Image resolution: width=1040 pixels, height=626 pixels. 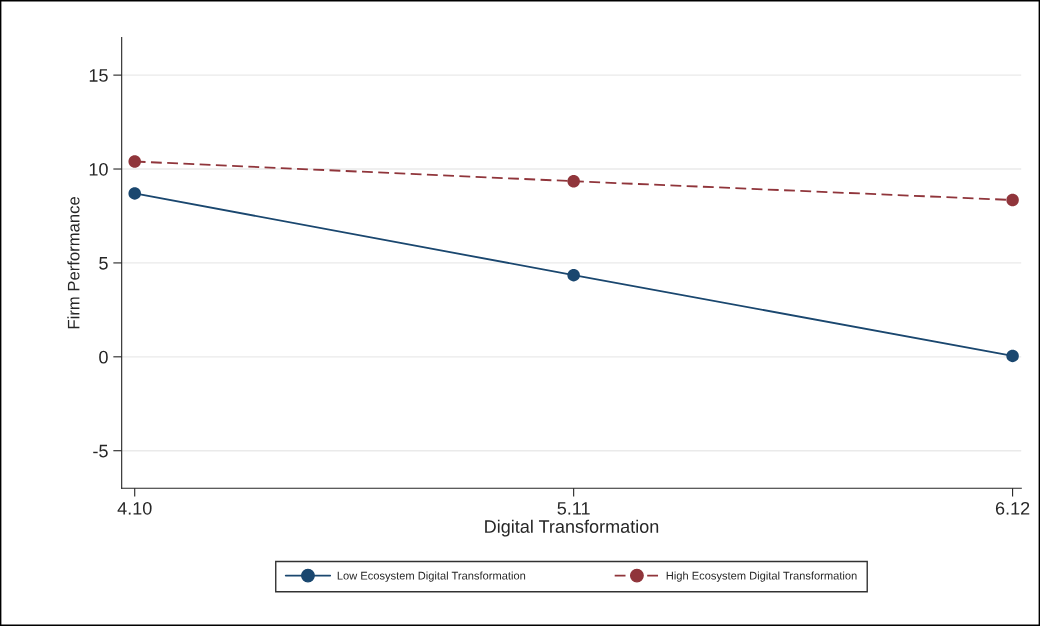 I want to click on y-axis-title: Firm Performance, so click(x=73, y=262).